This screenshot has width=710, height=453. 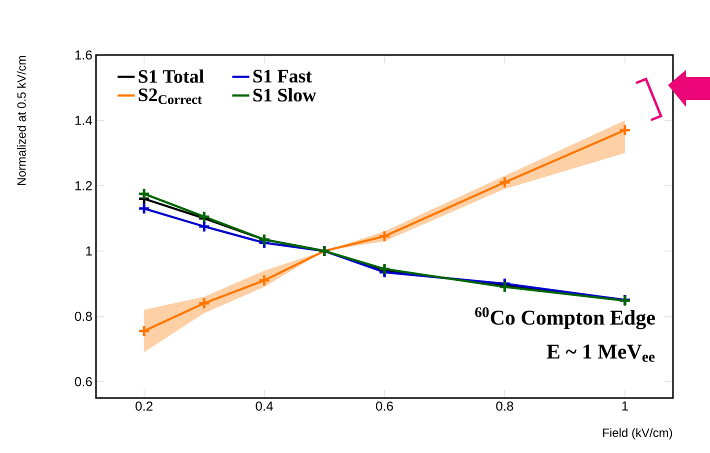 I want to click on y-tick-label: 1.6, so click(x=83, y=55).